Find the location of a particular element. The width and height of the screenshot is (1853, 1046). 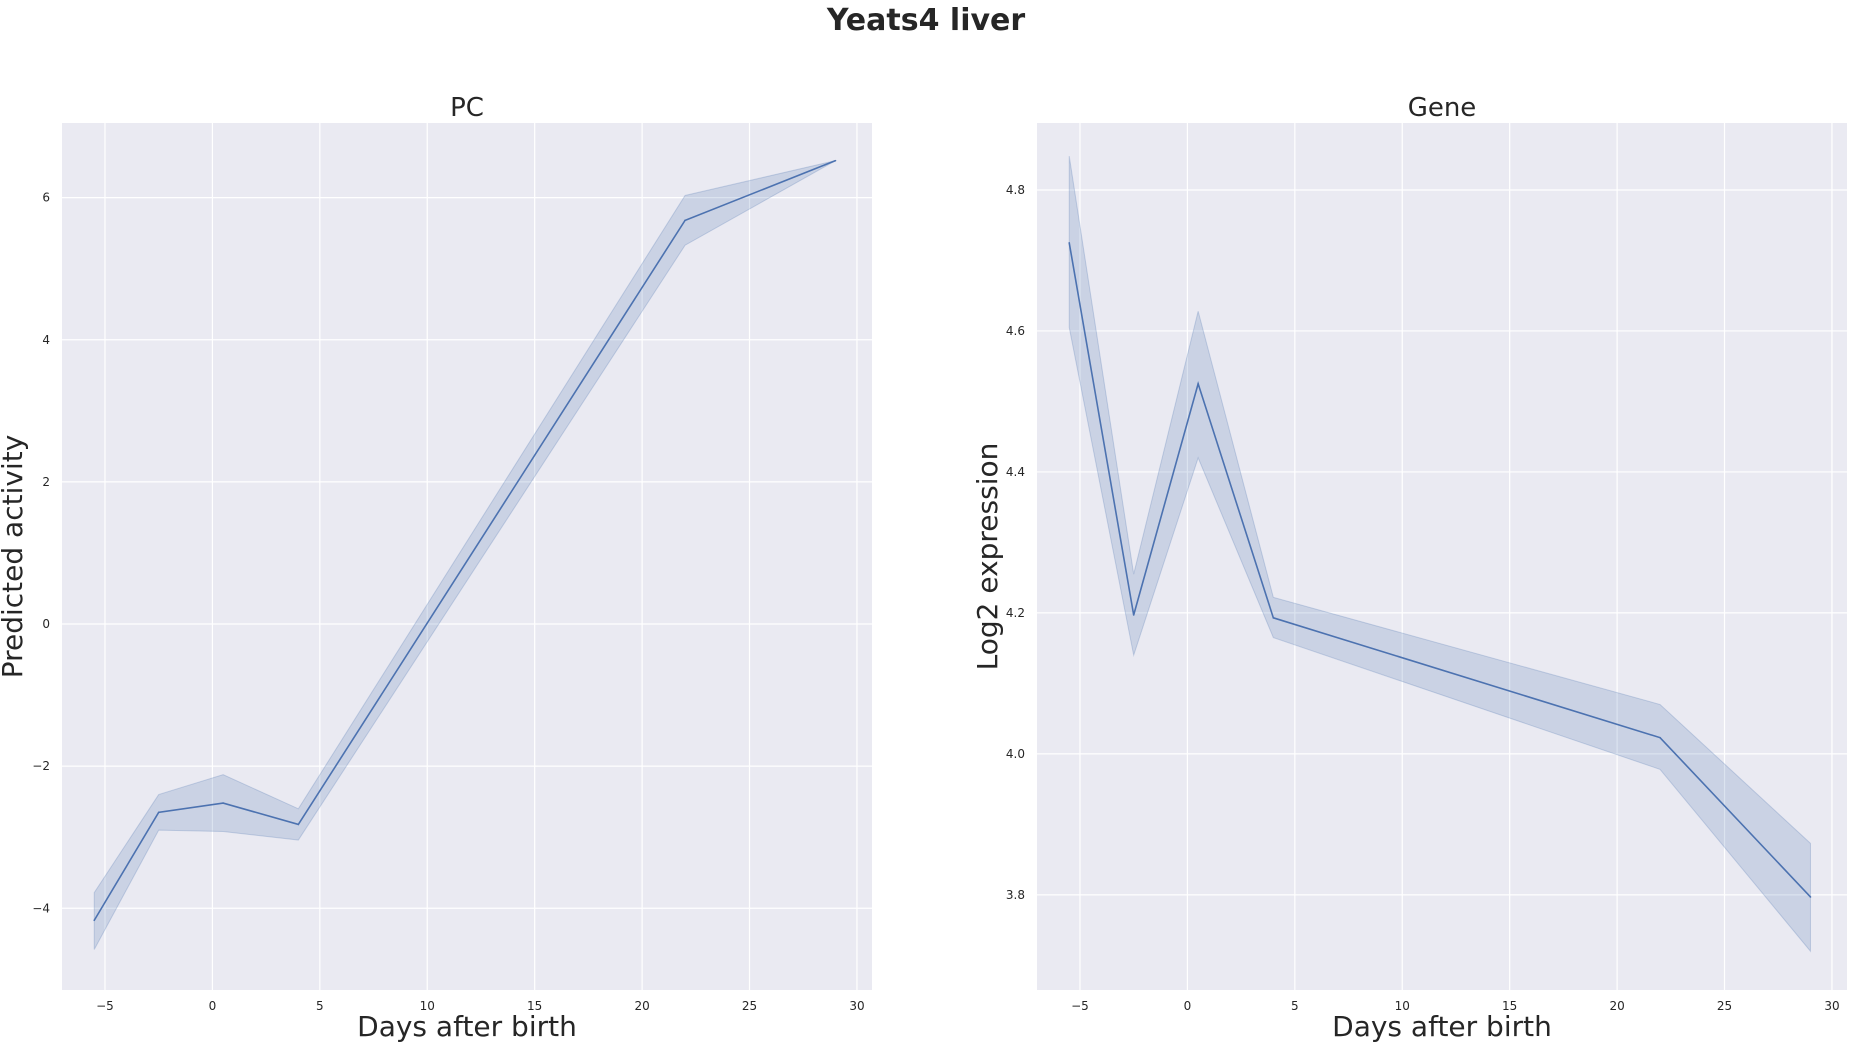

pc-y-tick-label: −4 is located at coordinates (41, 908).